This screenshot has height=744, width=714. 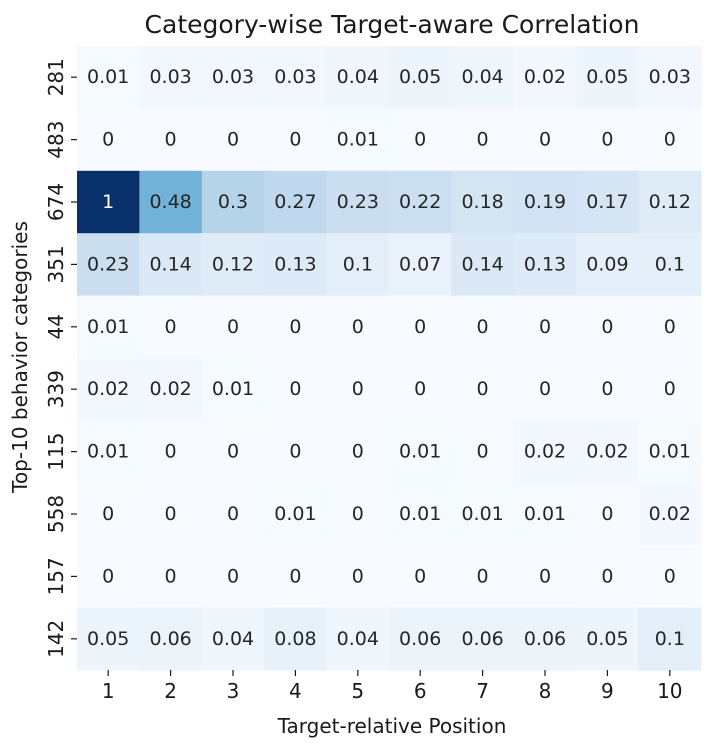 I want to click on y-tick-label: 281, so click(x=56, y=77).